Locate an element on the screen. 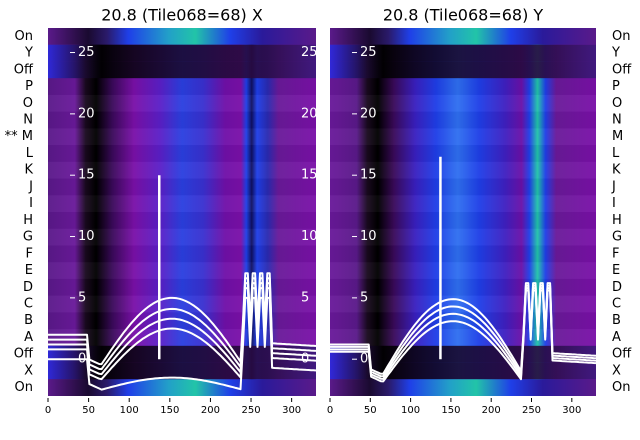  x-ticks-x: 0 50 100 150 200 250 300 is located at coordinates (173, 407).